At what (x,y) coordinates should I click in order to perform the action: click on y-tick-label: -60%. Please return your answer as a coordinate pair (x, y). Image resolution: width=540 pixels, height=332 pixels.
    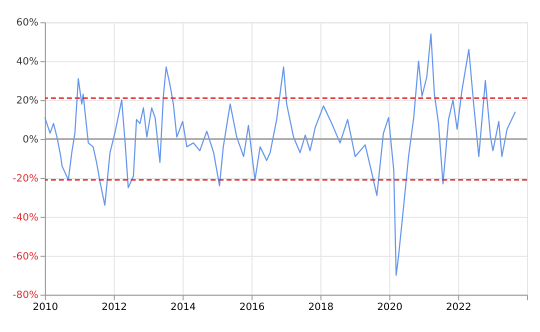
    Looking at the image, I should click on (25, 256).